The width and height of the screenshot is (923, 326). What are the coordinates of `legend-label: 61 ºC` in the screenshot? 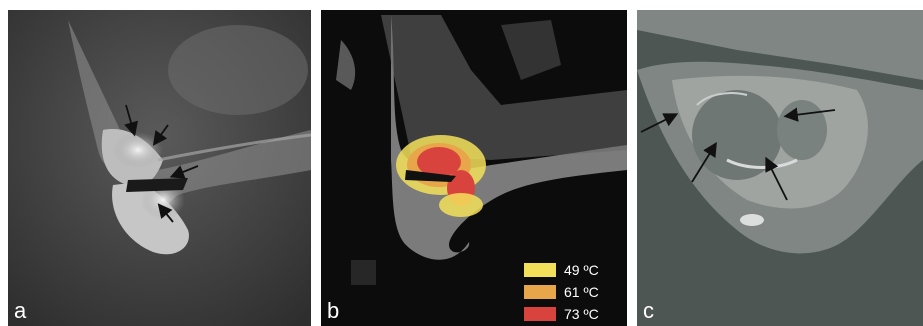 It's located at (581, 292).